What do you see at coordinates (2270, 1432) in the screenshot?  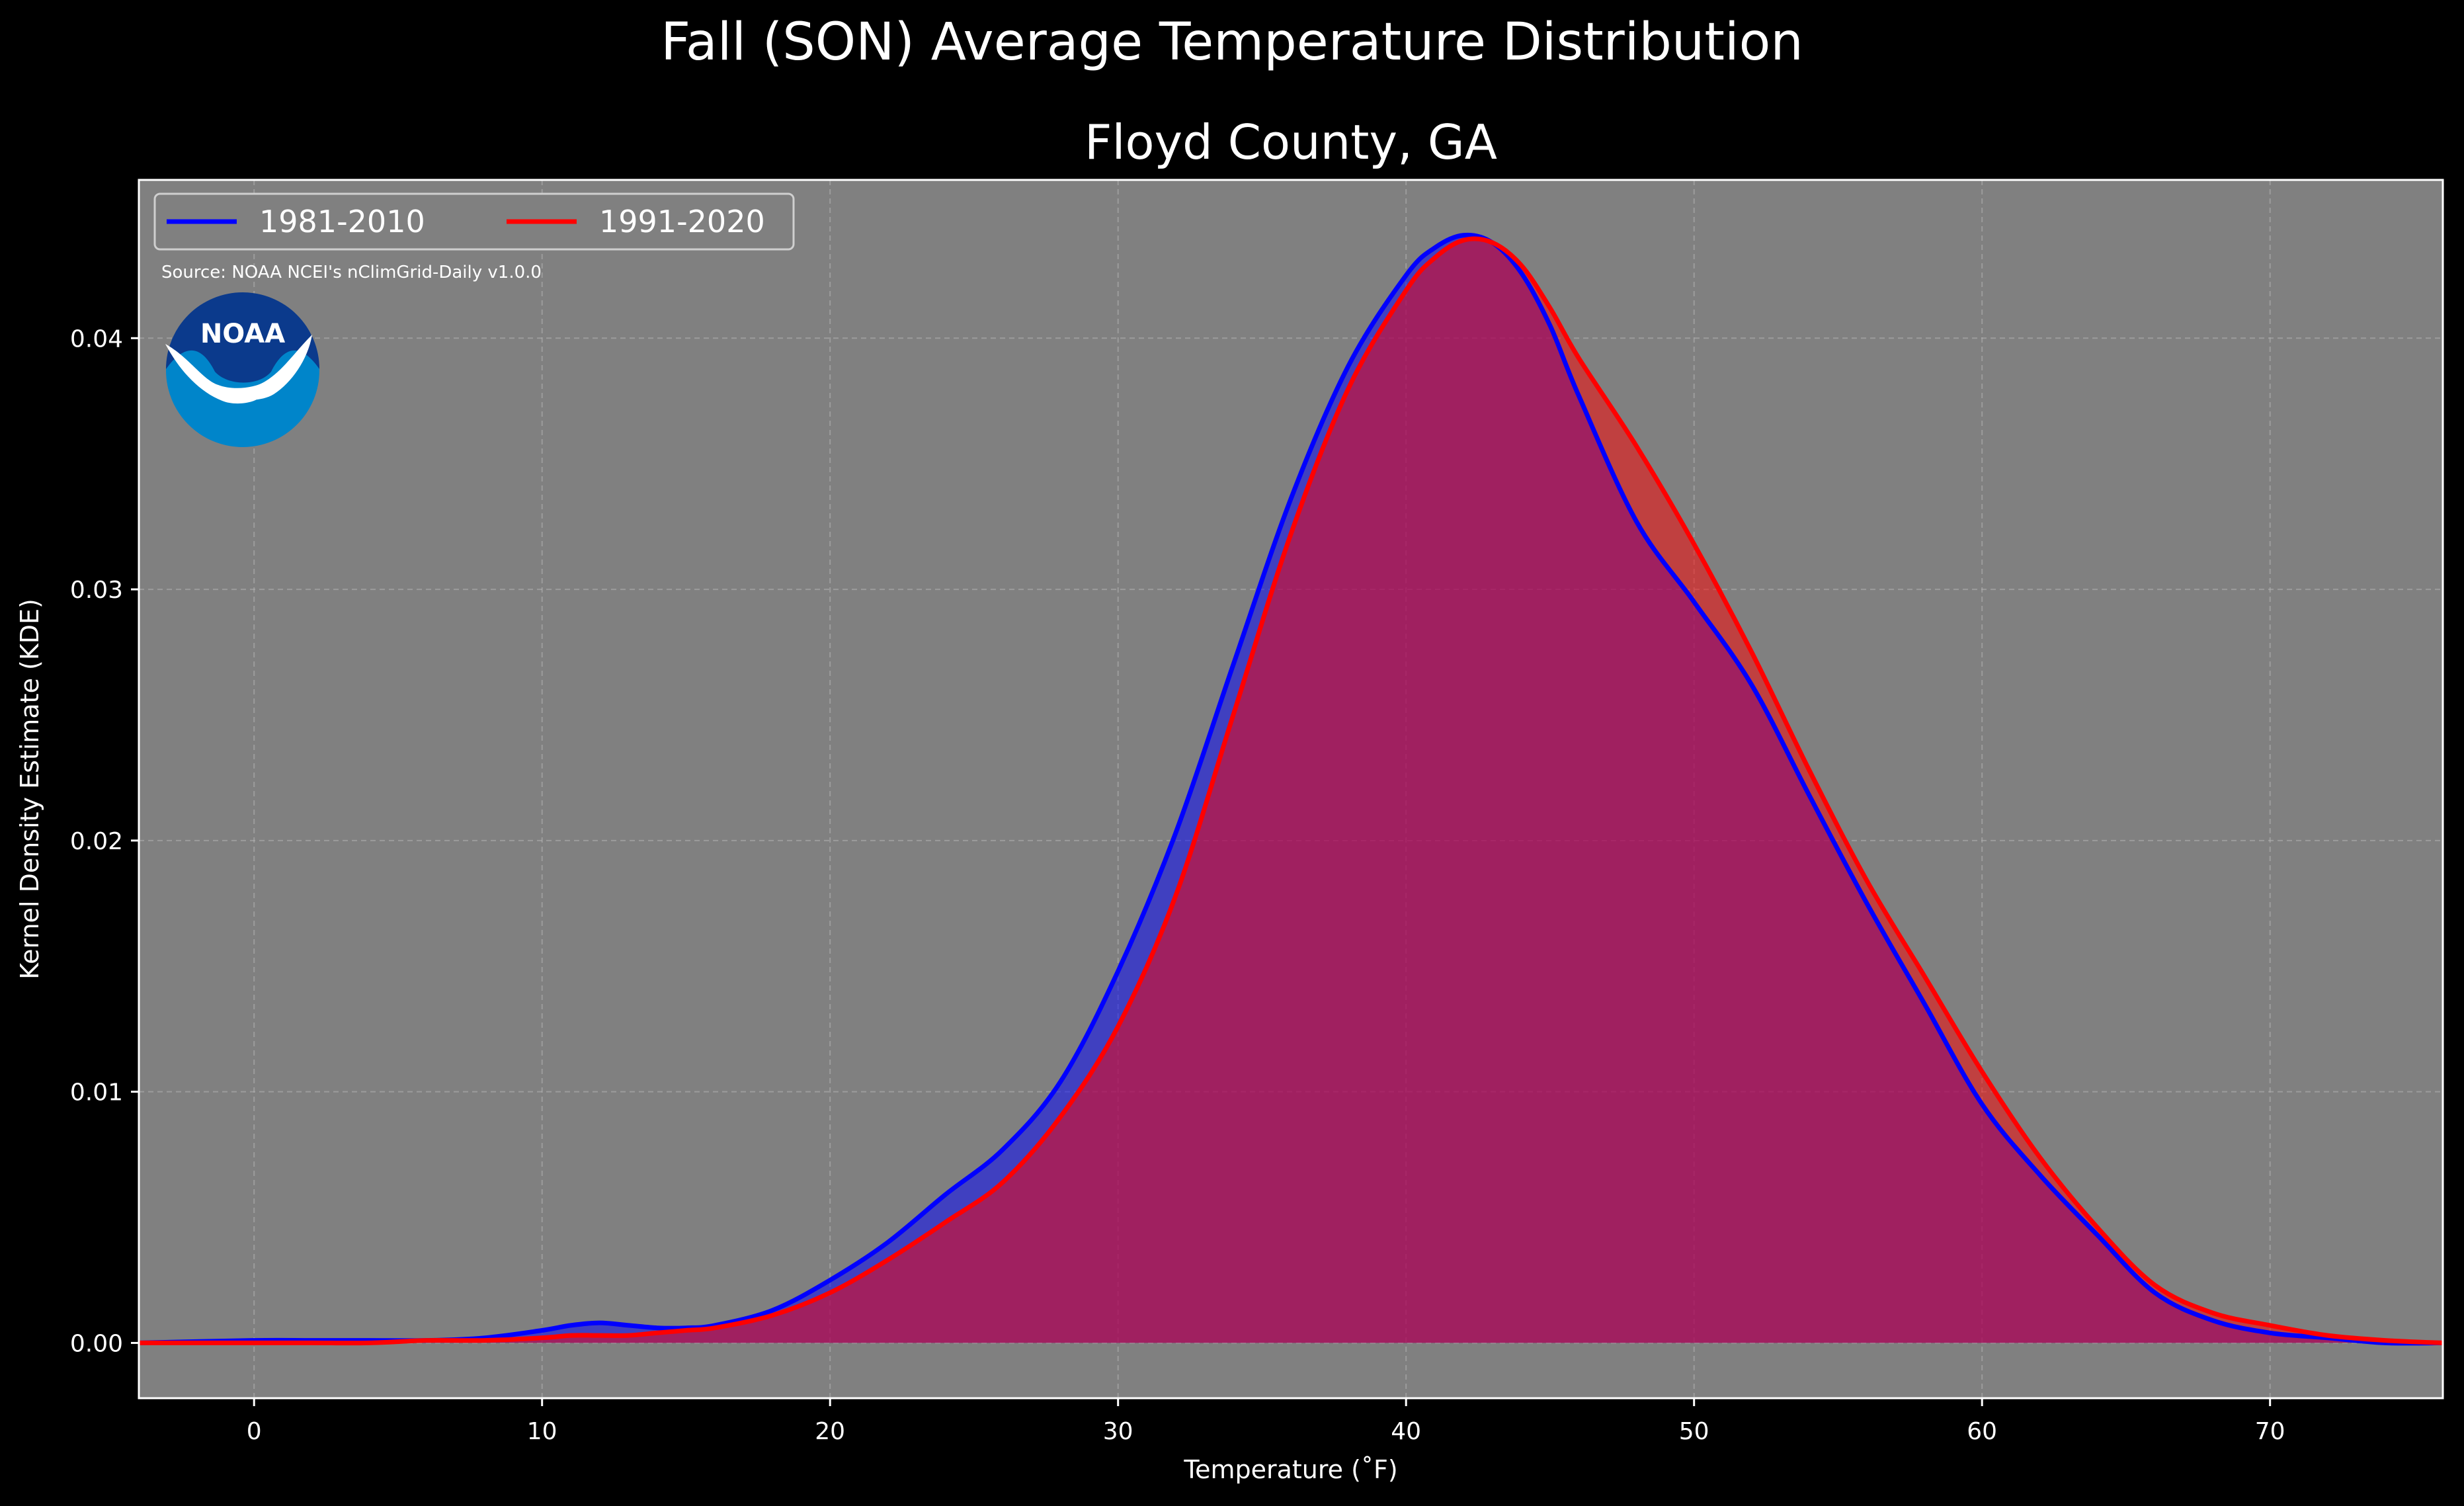 I see `x-tick-label: 70` at bounding box center [2270, 1432].